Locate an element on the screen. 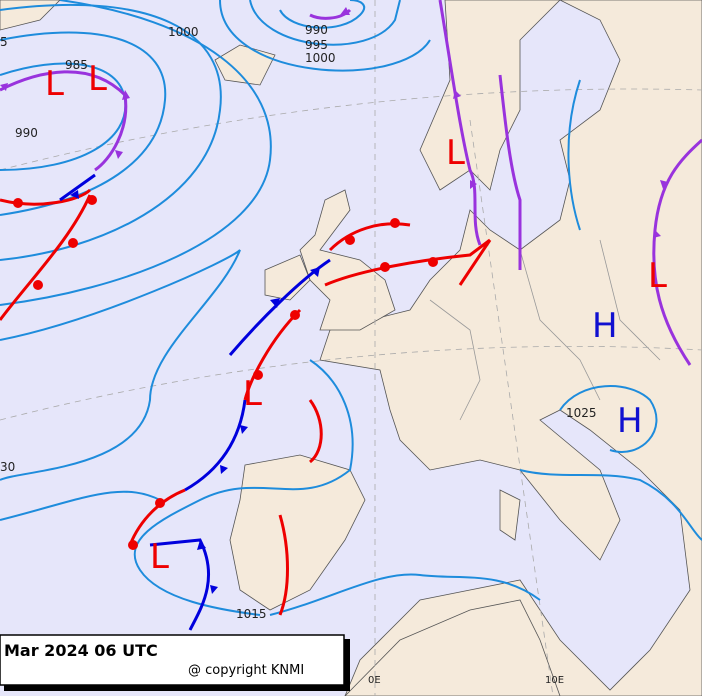 The image size is (702, 696). caption-box: Mar 2024 06 UTC @ copyright KNMI is located at coordinates (175, 662).